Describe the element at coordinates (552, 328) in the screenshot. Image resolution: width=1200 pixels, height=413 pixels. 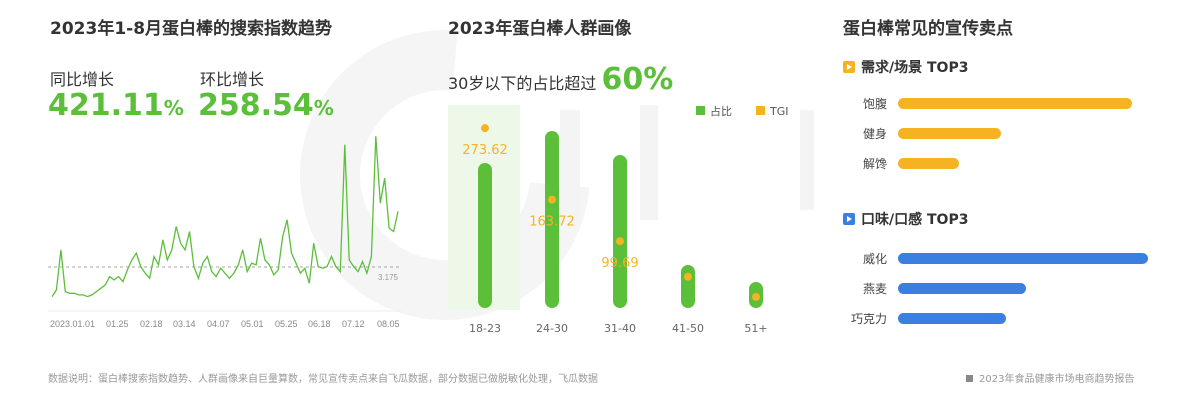
I see `x-tick-label: 24-30` at that location.